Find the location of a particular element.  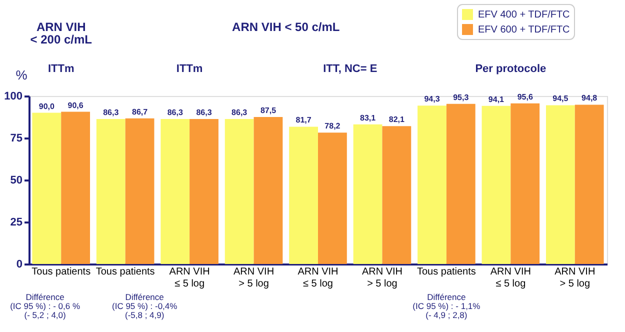

legend-label: EFV 400 + TDF/FTC is located at coordinates (524, 15).